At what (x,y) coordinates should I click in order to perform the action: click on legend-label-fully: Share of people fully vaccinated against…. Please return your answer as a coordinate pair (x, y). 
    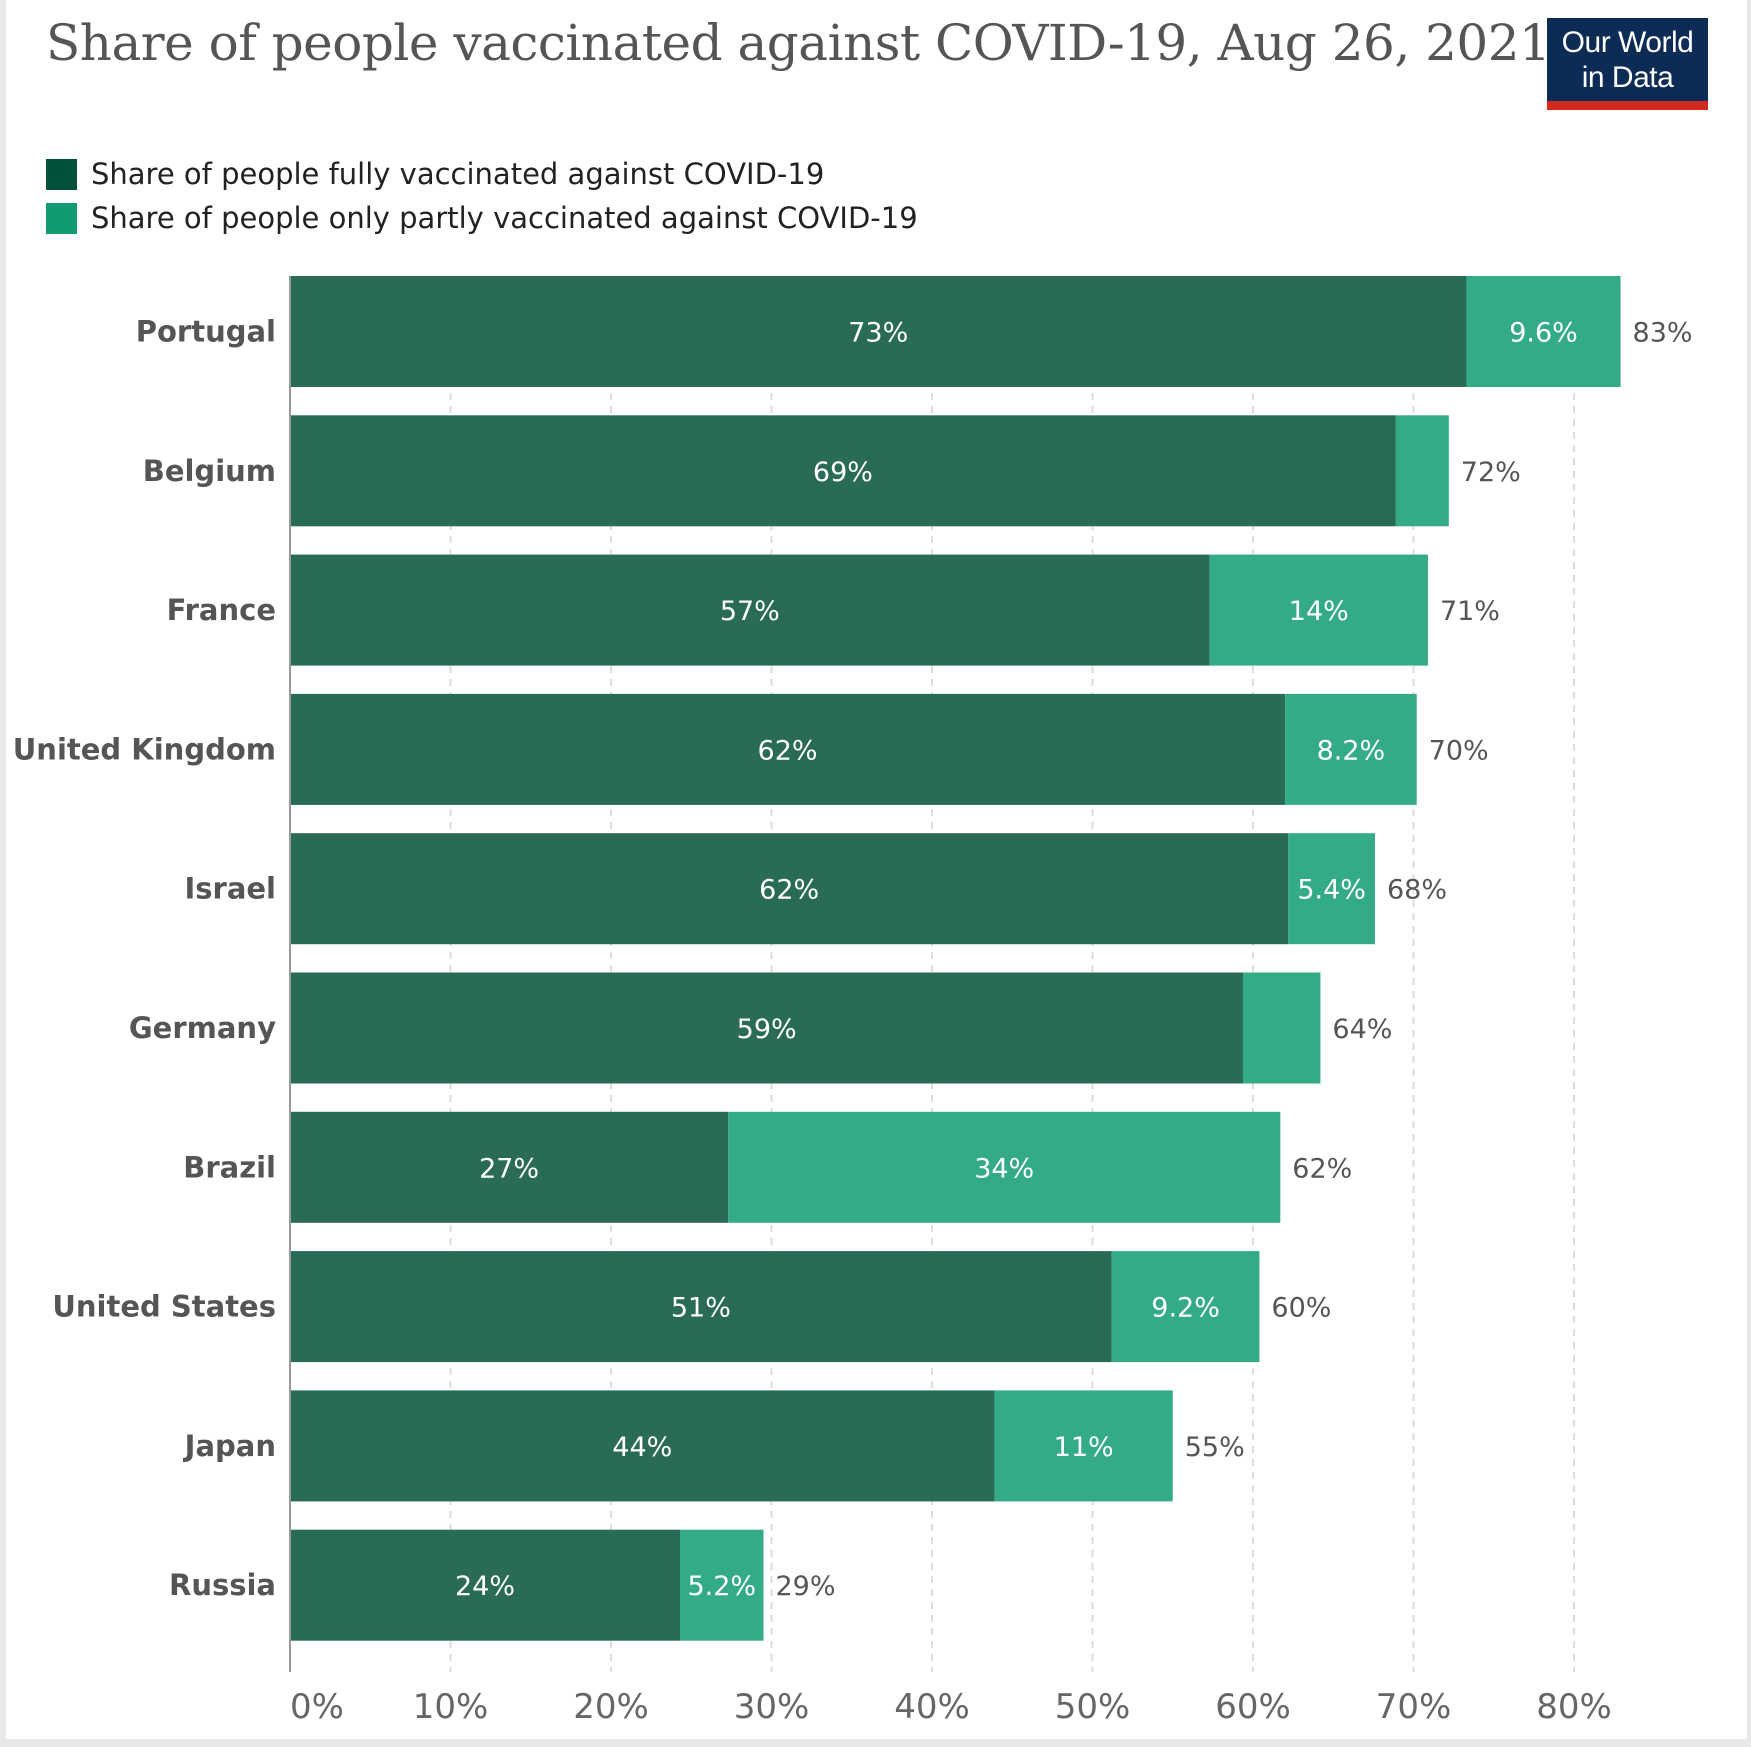
    Looking at the image, I should click on (458, 174).